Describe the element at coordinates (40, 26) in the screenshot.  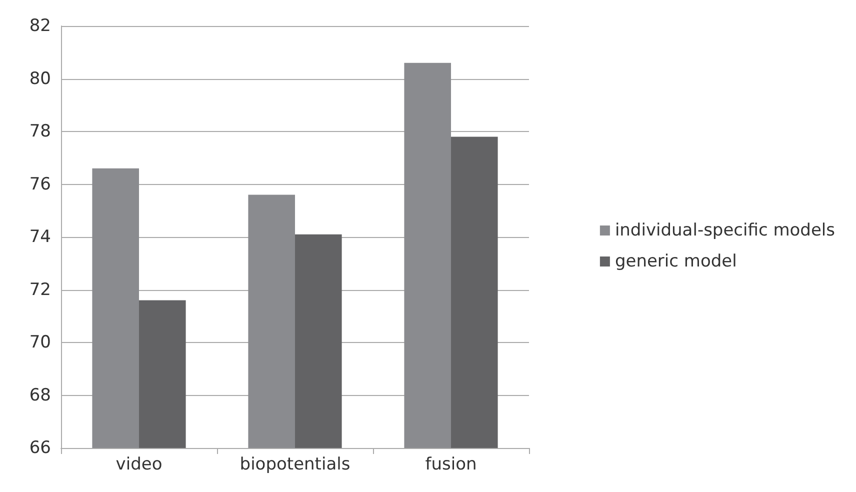
I see `y-tick-label: 82` at that location.